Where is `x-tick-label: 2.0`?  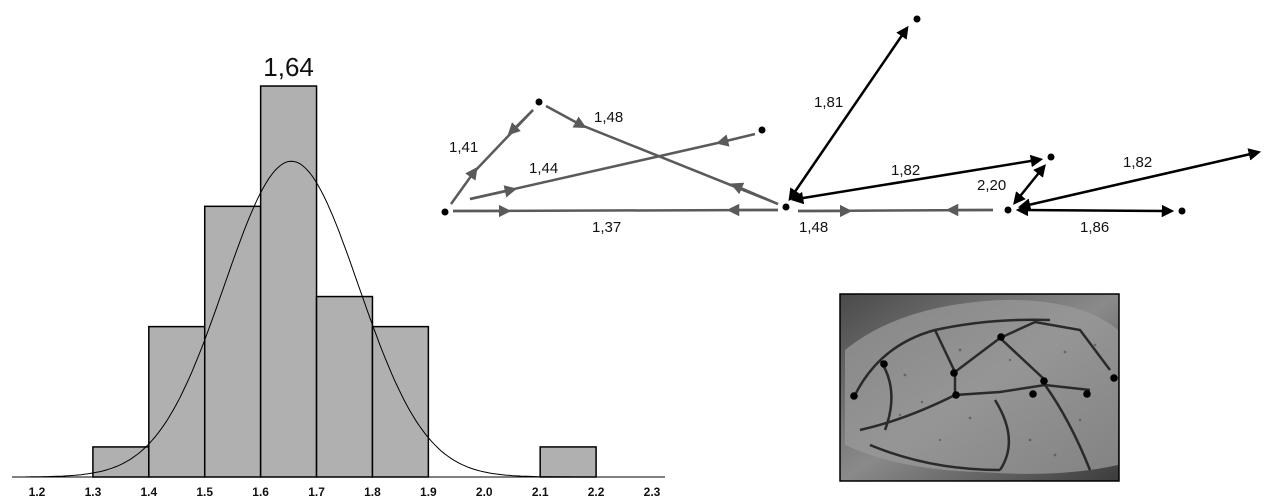 x-tick-label: 2.0 is located at coordinates (484, 492).